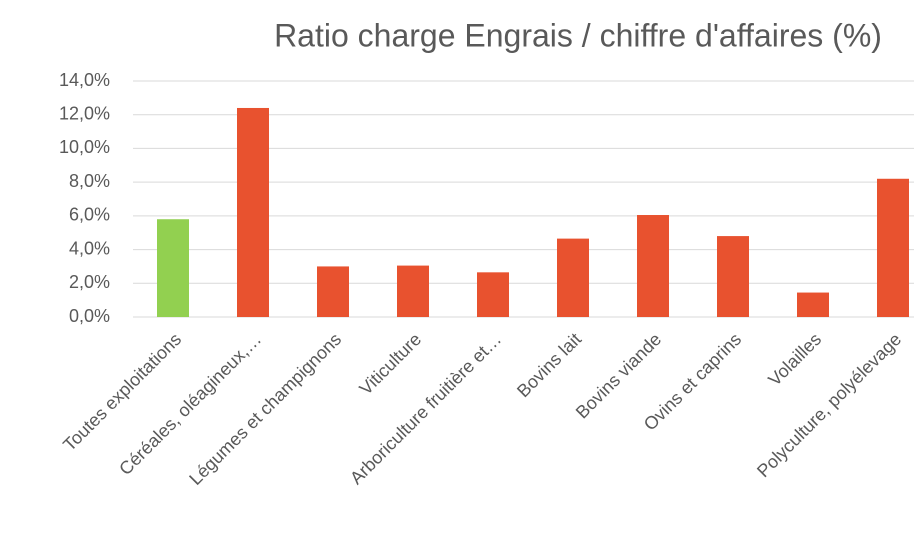 The width and height of the screenshot is (916, 540). Describe the element at coordinates (84, 147) in the screenshot. I see `y-tick-label: 10,0%` at that location.